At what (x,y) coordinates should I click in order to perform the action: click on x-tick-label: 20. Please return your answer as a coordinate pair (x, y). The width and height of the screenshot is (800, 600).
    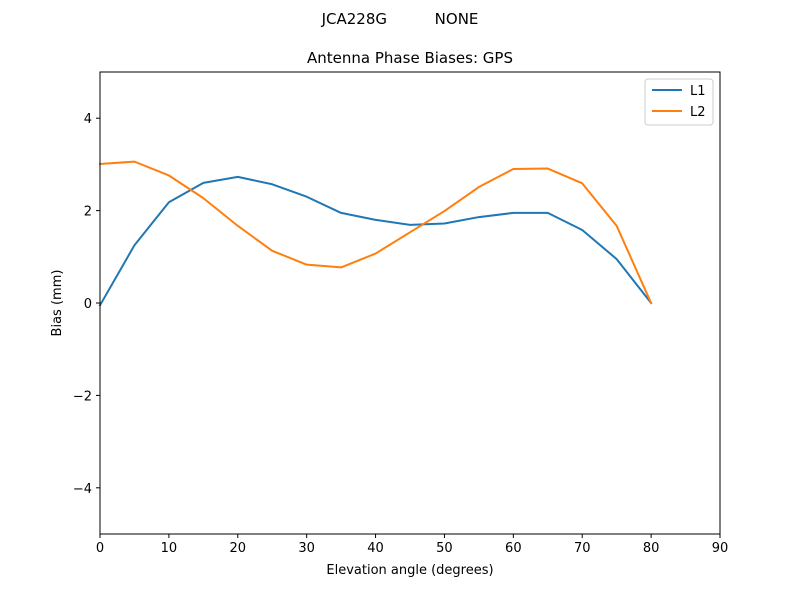
    Looking at the image, I should click on (238, 548).